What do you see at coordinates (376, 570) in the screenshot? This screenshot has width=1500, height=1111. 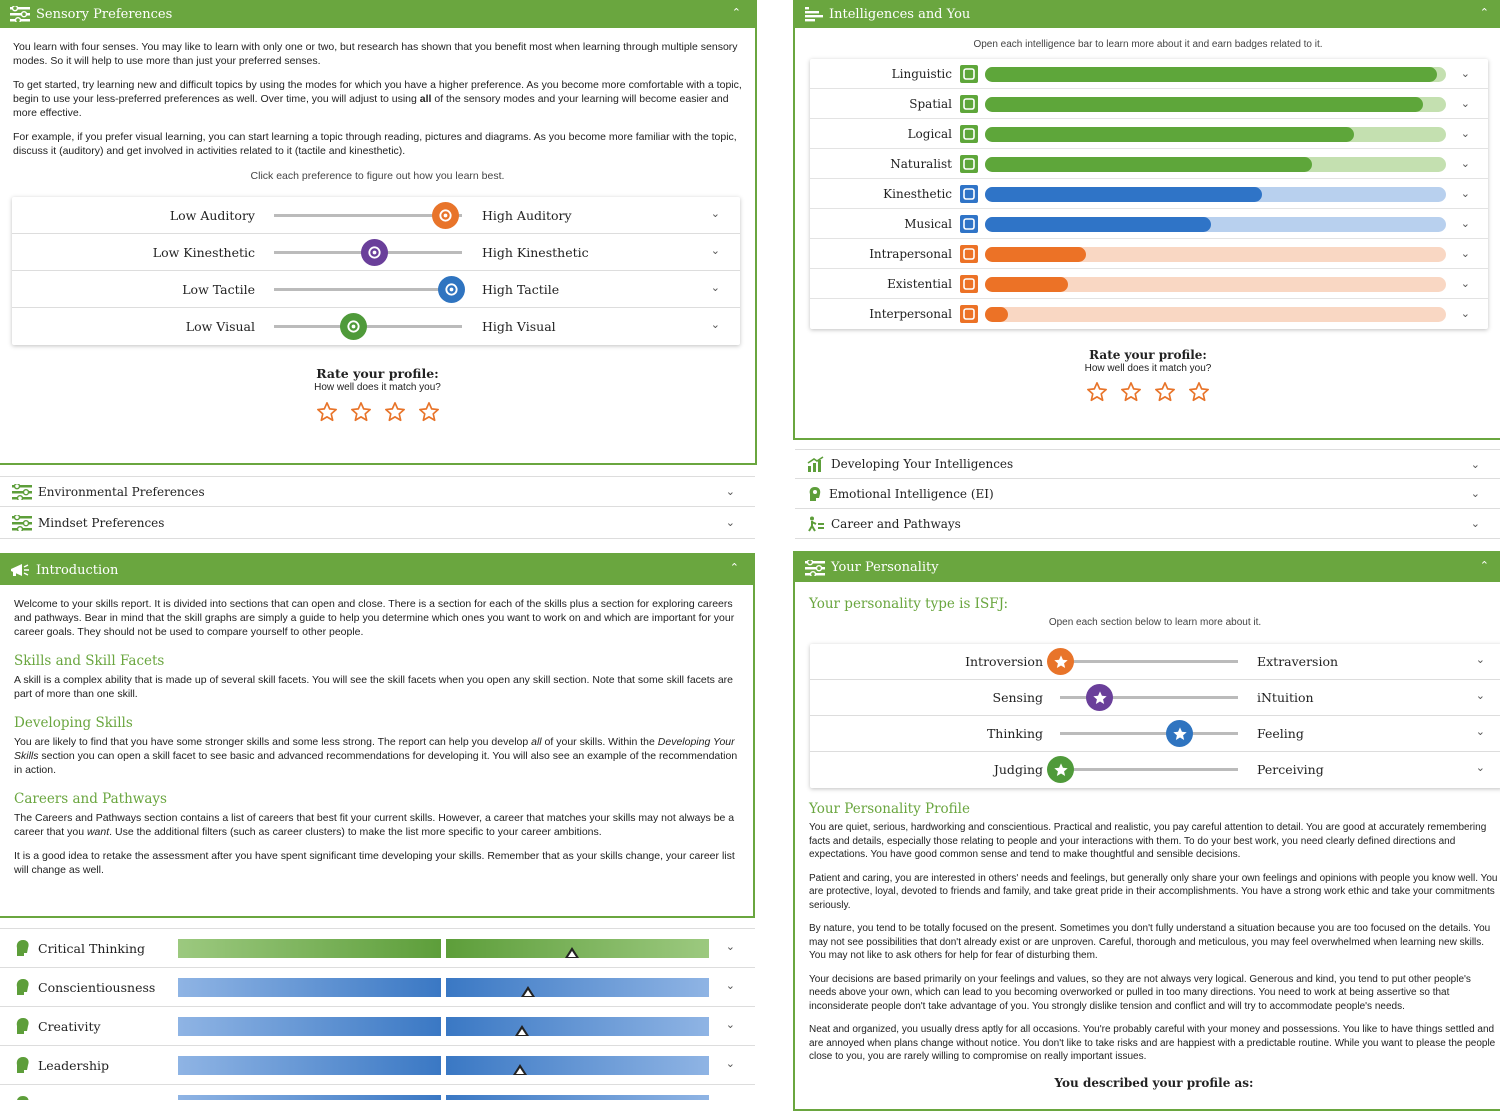 I see `introduction-header: Introduction ⌃` at bounding box center [376, 570].